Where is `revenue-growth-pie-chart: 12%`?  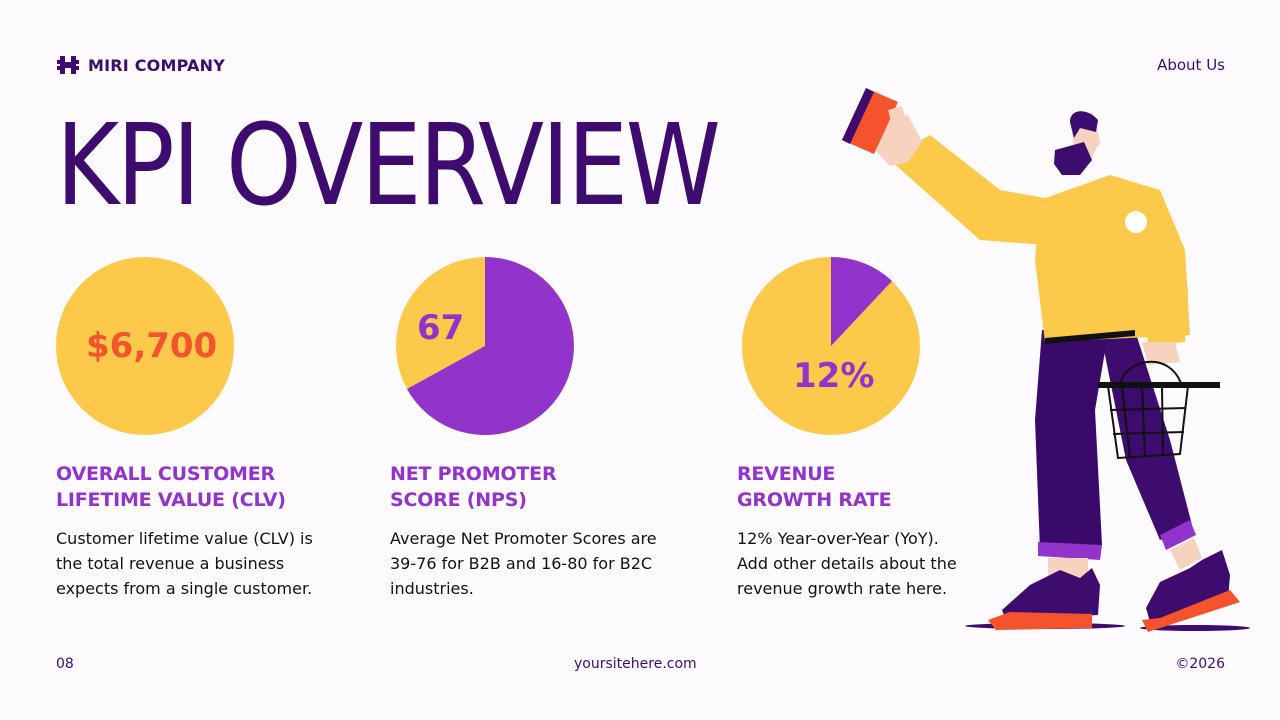 revenue-growth-pie-chart: 12% is located at coordinates (831, 346).